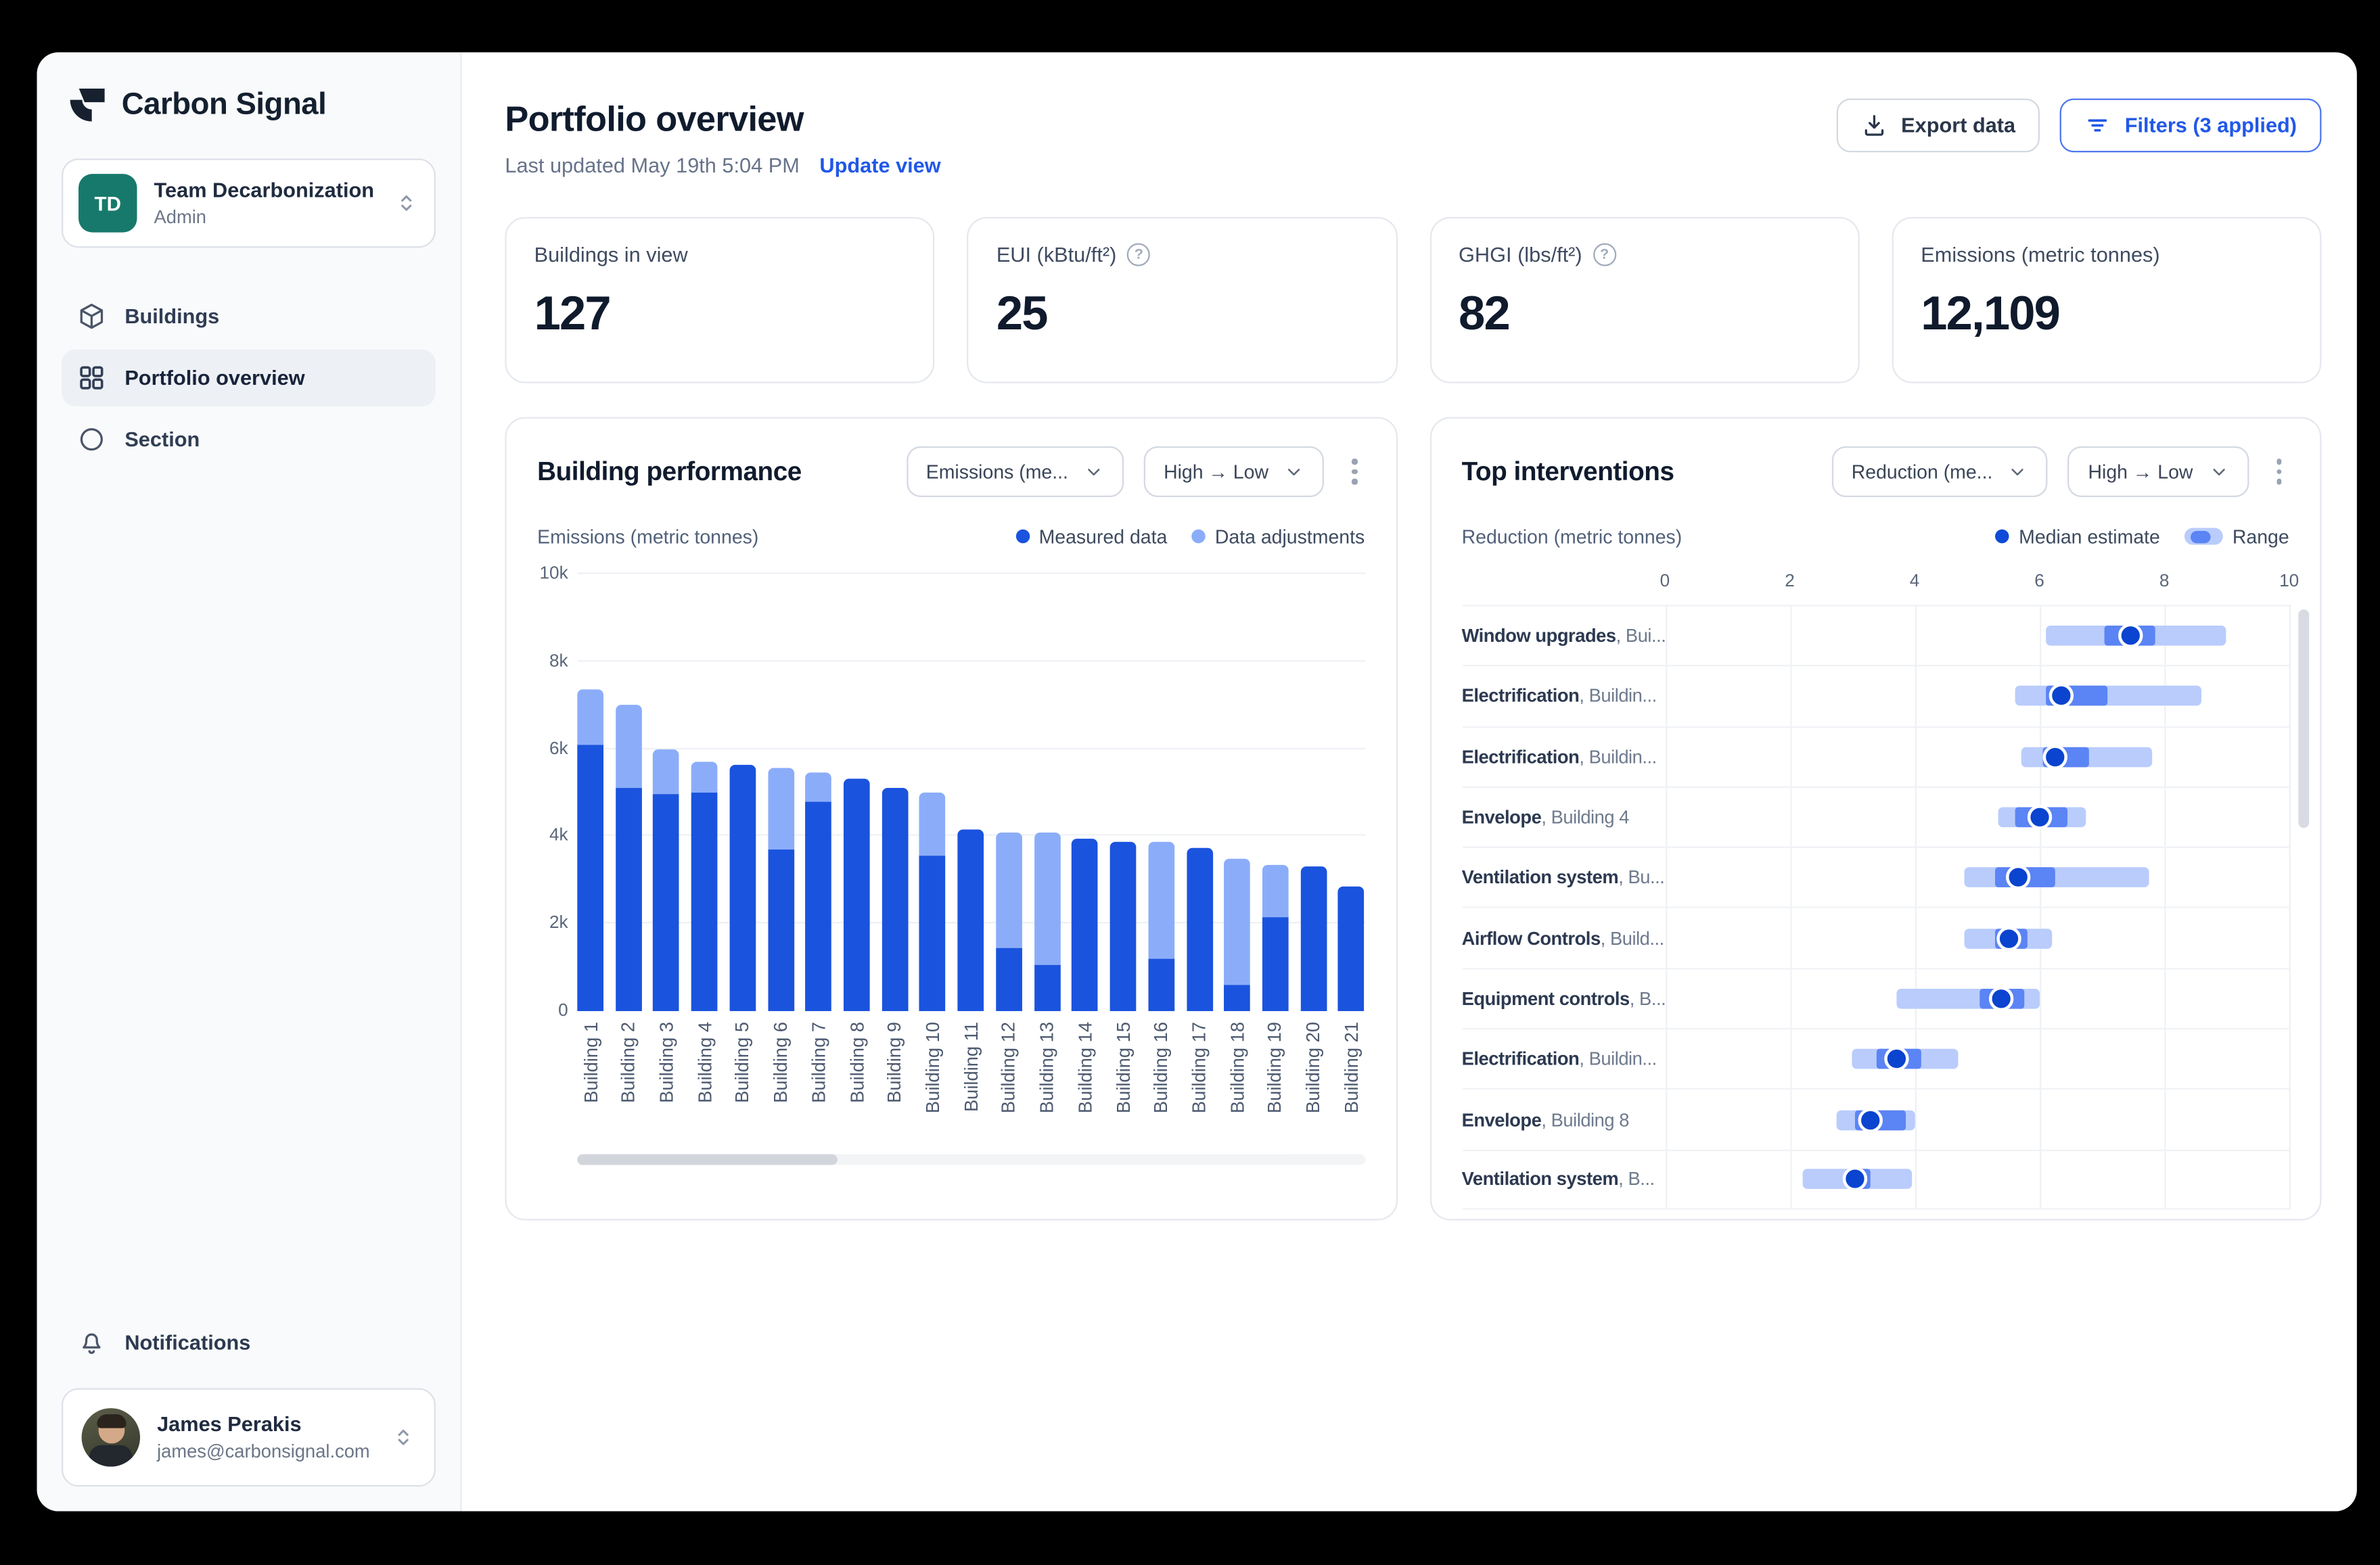 The height and width of the screenshot is (1565, 2380). What do you see at coordinates (880, 165) in the screenshot?
I see `update-view-link: Update view` at bounding box center [880, 165].